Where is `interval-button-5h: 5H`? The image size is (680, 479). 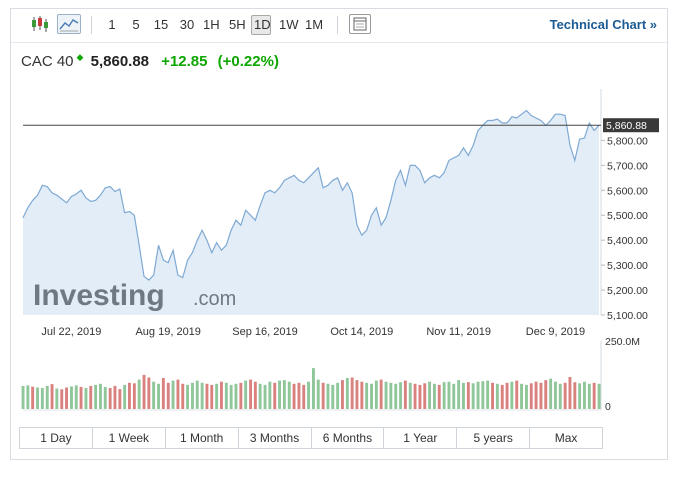 interval-button-5h: 5H is located at coordinates (237, 24).